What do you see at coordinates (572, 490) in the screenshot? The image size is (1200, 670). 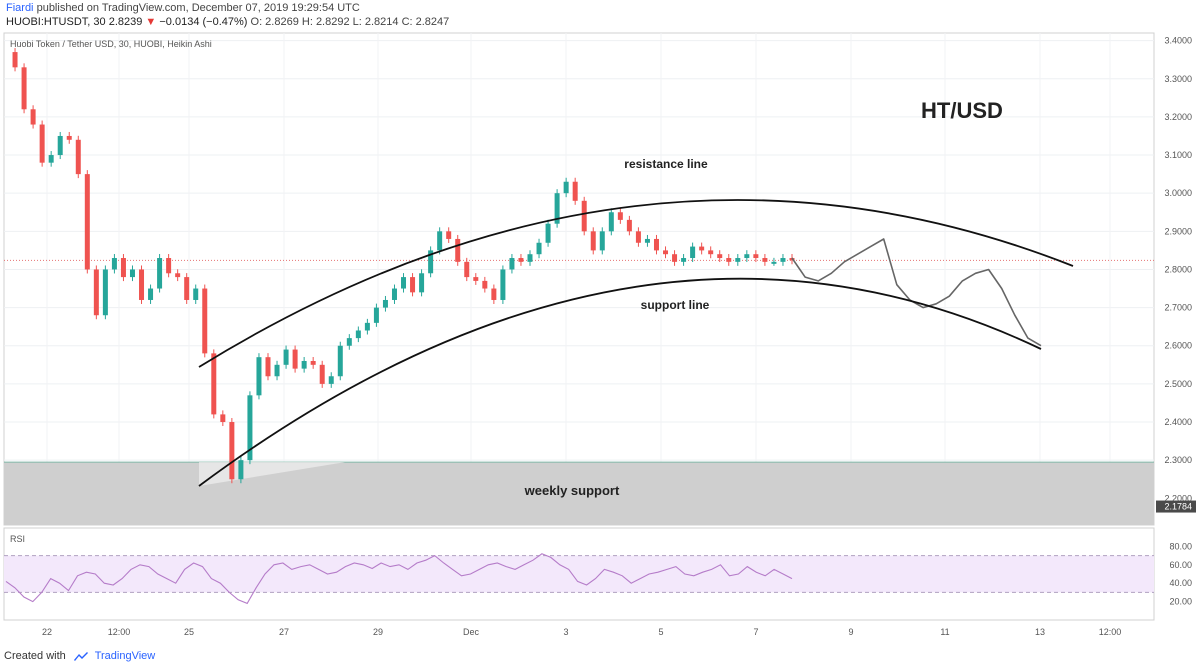 I see `weekly-support-label: weekly support` at bounding box center [572, 490].